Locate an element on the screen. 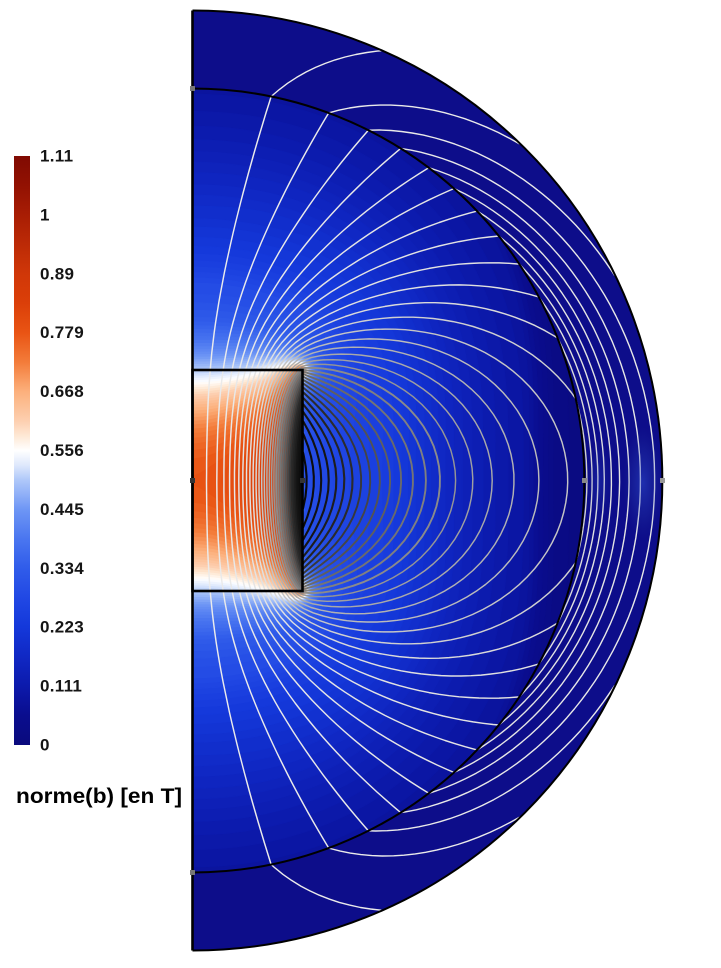 This screenshot has width=721, height=968. svg-text: 0.668 is located at coordinates (62, 391).